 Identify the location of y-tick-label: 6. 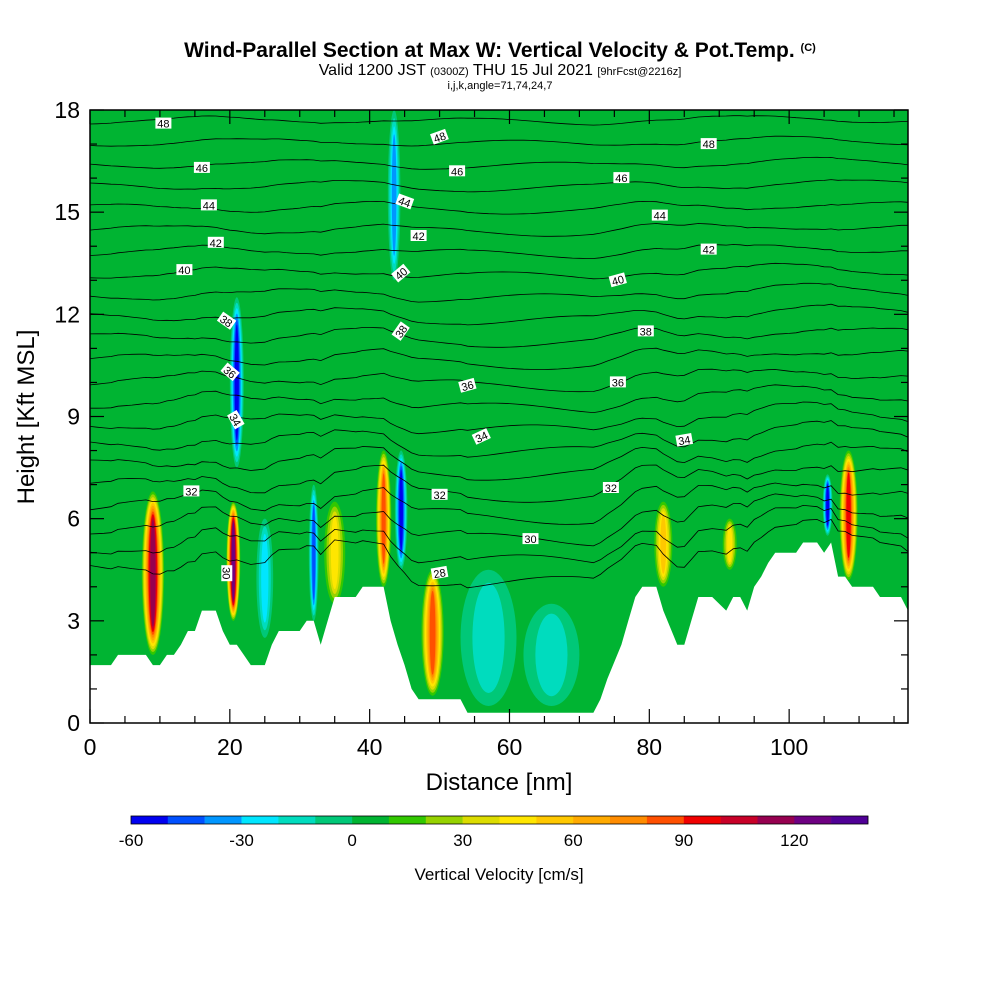
(73, 519).